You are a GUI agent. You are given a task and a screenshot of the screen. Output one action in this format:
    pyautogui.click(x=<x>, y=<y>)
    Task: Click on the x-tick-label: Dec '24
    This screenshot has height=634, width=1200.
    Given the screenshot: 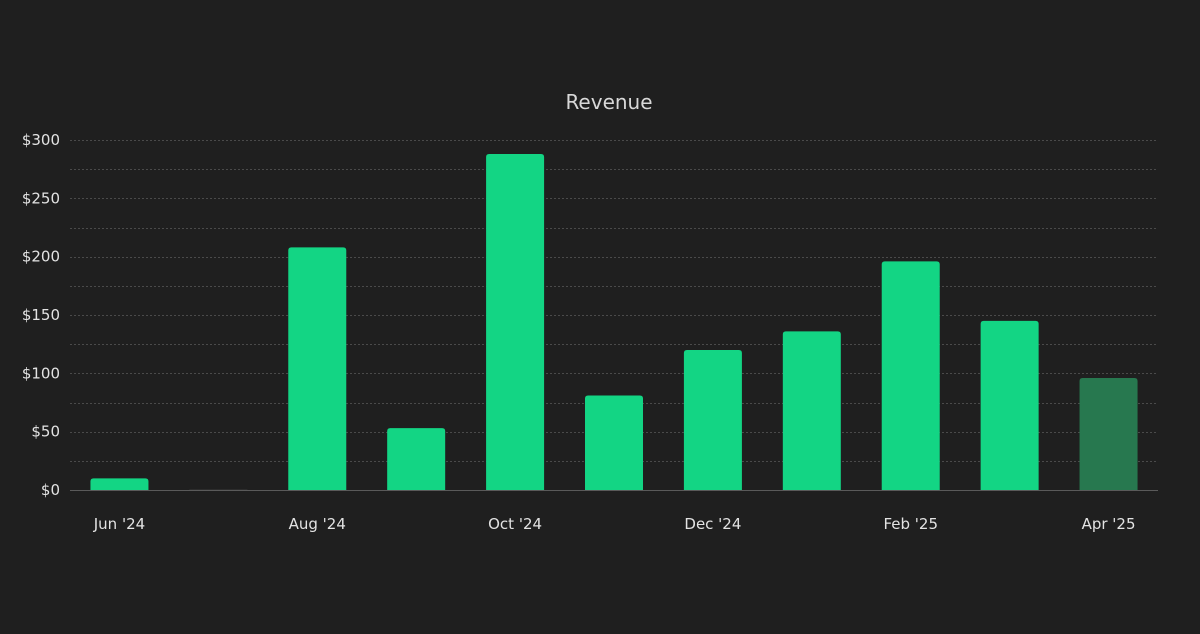 What is the action you would take?
    pyautogui.click(x=712, y=524)
    